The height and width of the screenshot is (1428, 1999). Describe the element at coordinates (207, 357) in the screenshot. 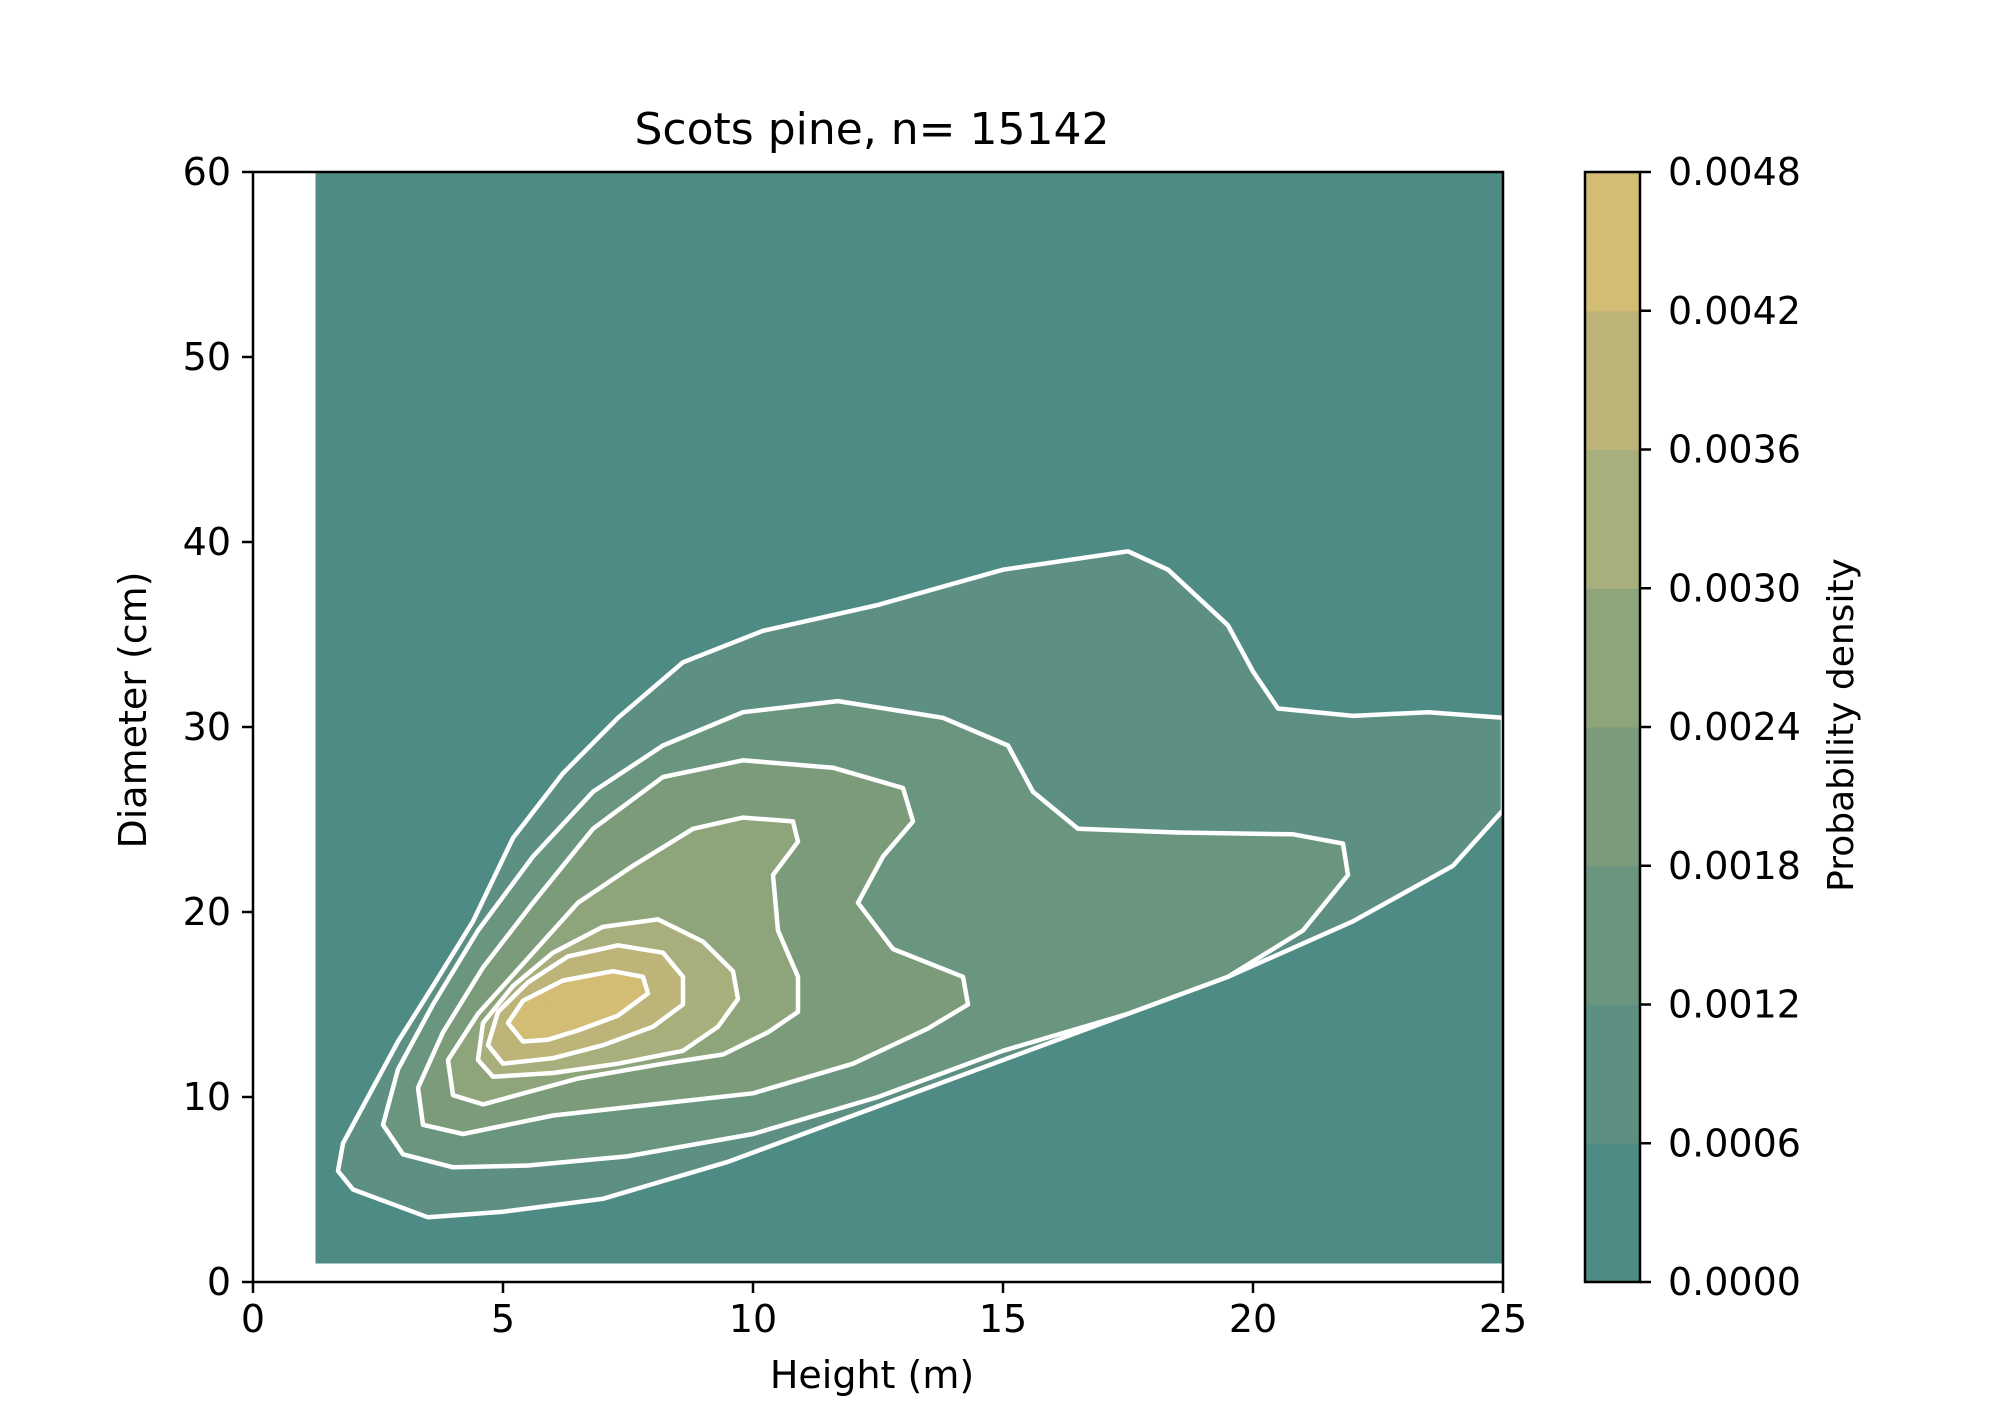

I see `y-tick-label: 50` at that location.